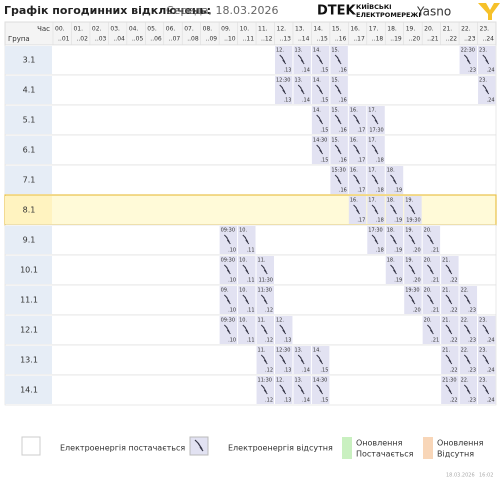 The width and height of the screenshot is (500, 485). I want to click on hour-bottom: ..19, so click(396, 39).